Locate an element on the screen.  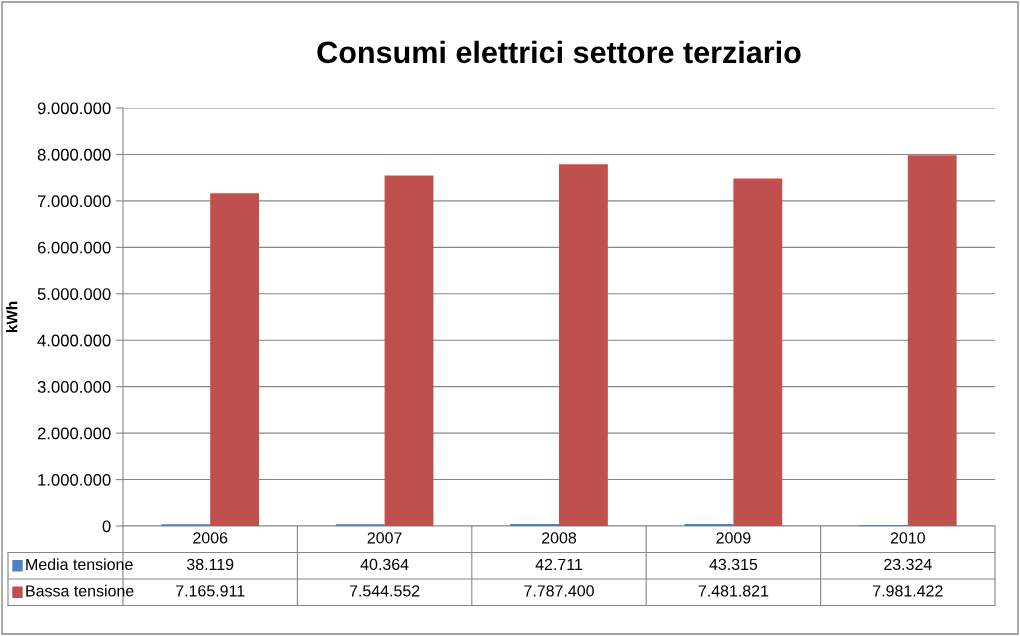
chart-title: Consumi elettrici settore terziario is located at coordinates (559, 52).